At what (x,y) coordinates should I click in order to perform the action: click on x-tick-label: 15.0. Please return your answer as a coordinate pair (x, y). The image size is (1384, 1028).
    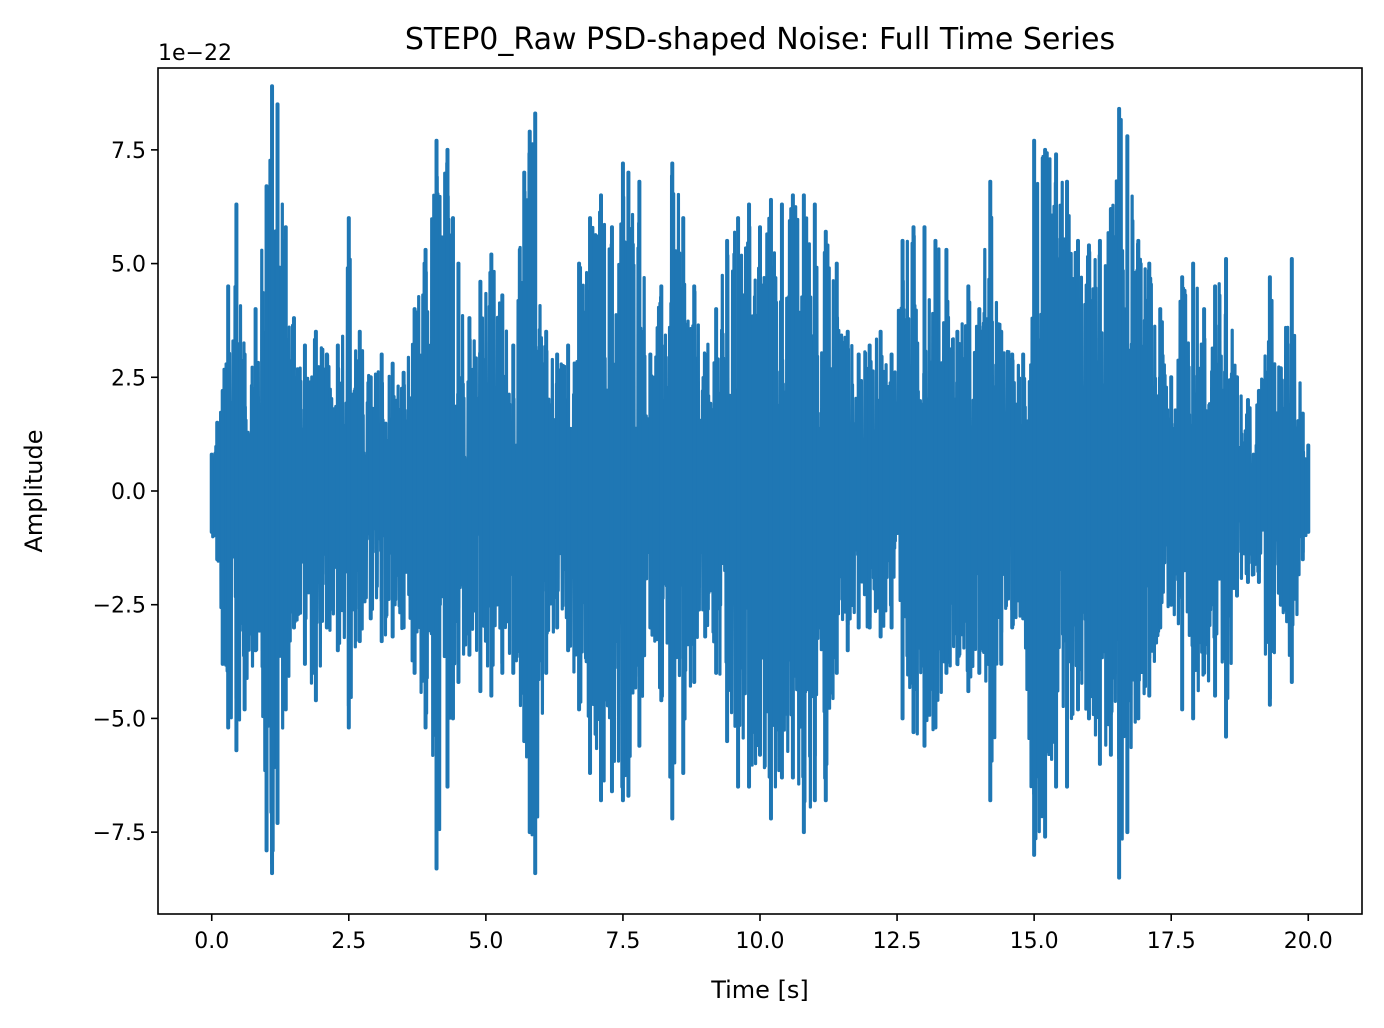
    Looking at the image, I should click on (1034, 941).